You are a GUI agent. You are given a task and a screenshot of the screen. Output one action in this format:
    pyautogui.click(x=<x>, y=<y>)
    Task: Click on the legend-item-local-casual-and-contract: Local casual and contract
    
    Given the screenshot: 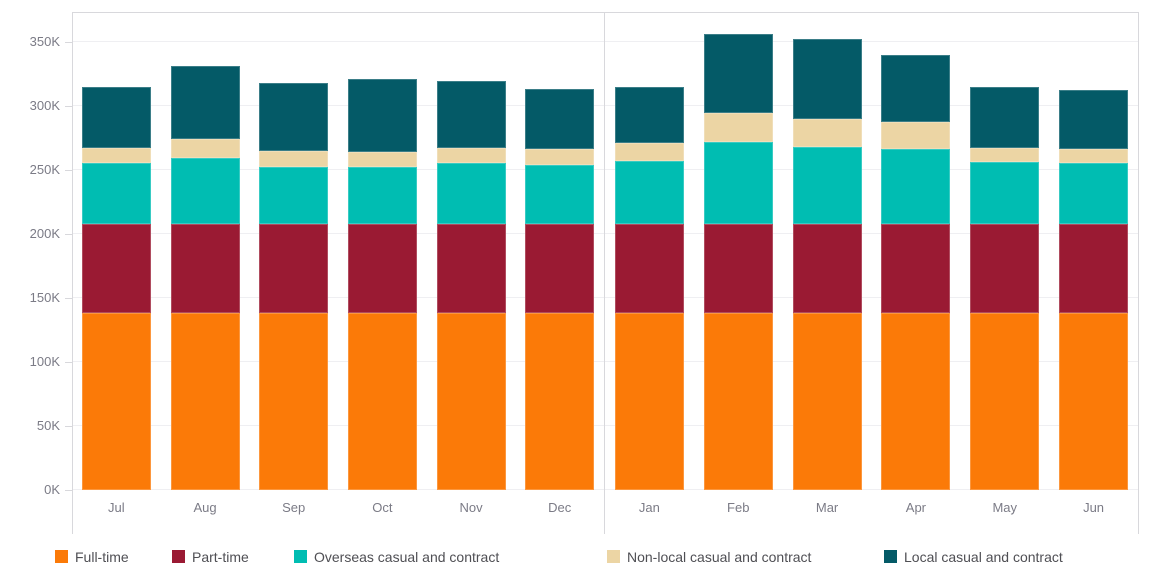 What is the action you would take?
    pyautogui.click(x=973, y=556)
    